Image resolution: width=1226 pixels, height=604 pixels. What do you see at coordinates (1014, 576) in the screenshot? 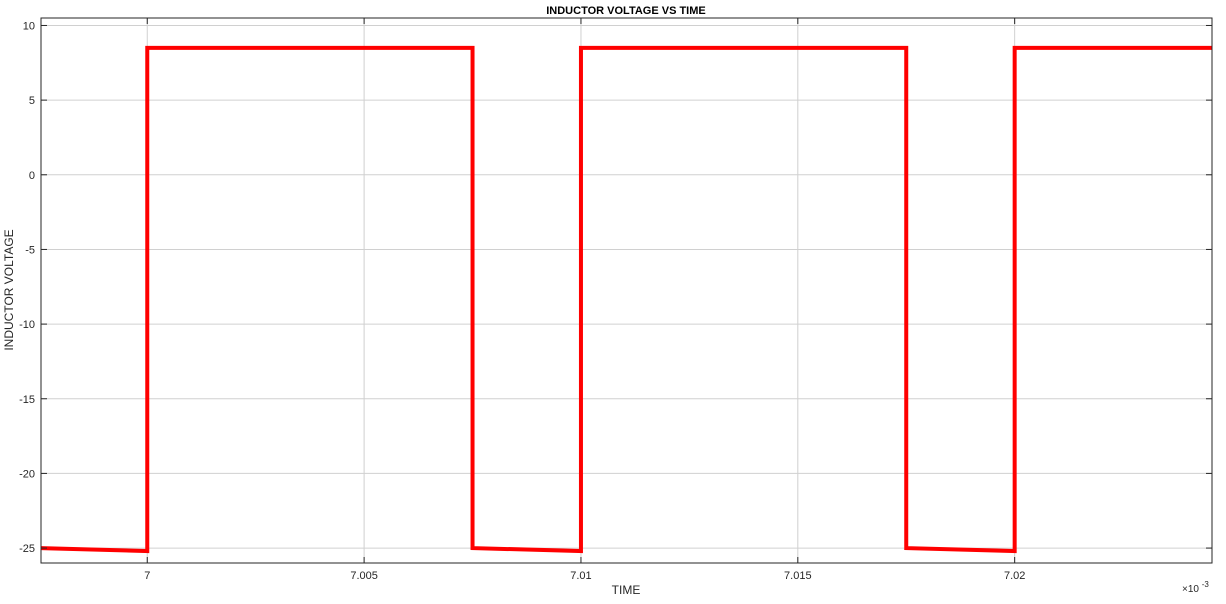
I see `x-tick-label: 7.02` at bounding box center [1014, 576].